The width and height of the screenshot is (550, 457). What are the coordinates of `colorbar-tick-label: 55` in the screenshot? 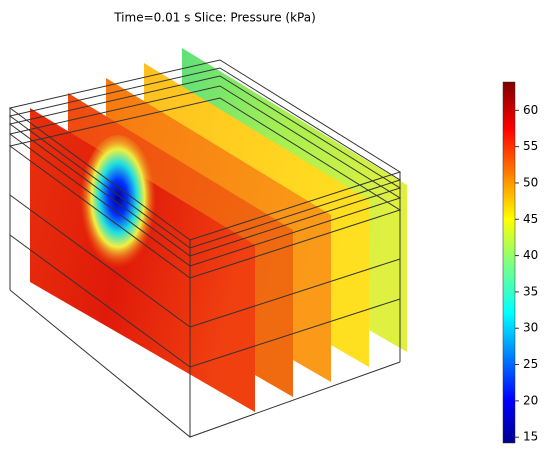 It's located at (530, 146).